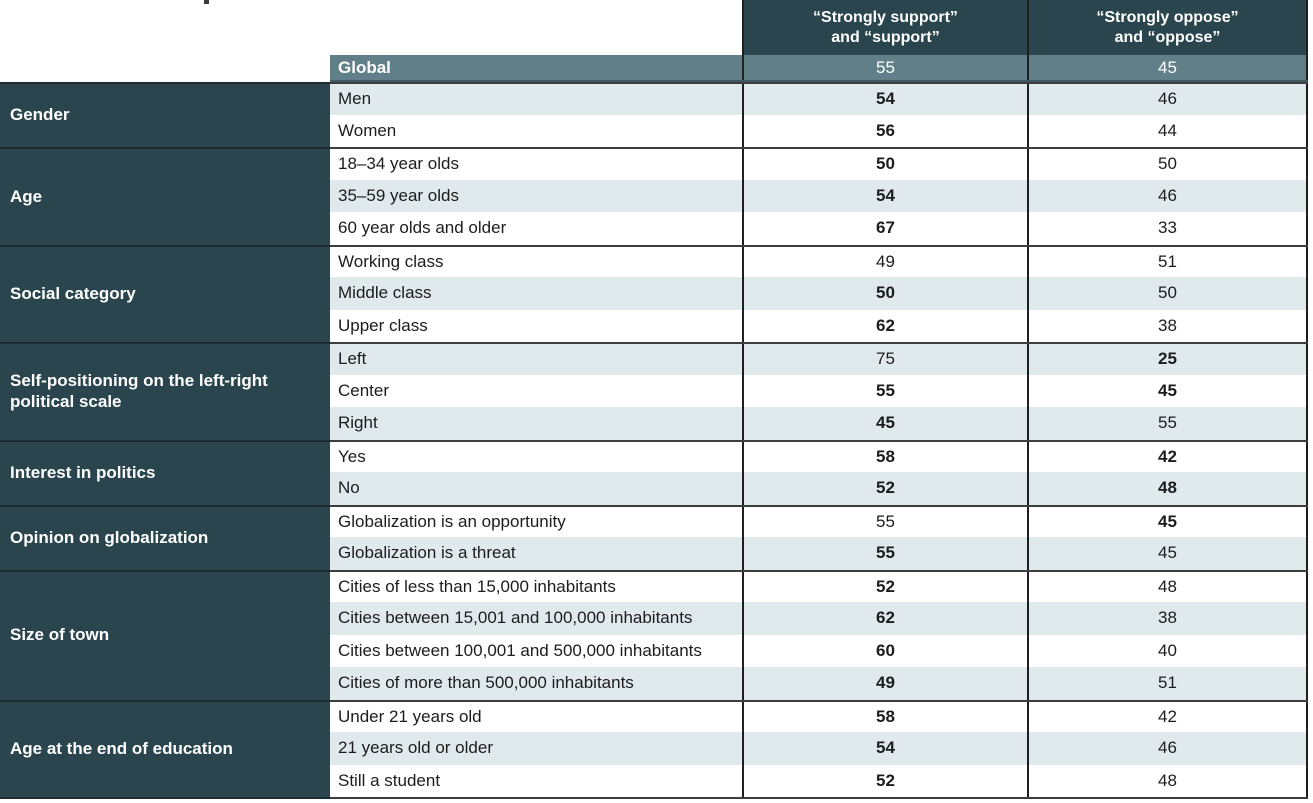 The height and width of the screenshot is (803, 1313). Describe the element at coordinates (1167, 130) in the screenshot. I see `oppose-value: 44` at that location.